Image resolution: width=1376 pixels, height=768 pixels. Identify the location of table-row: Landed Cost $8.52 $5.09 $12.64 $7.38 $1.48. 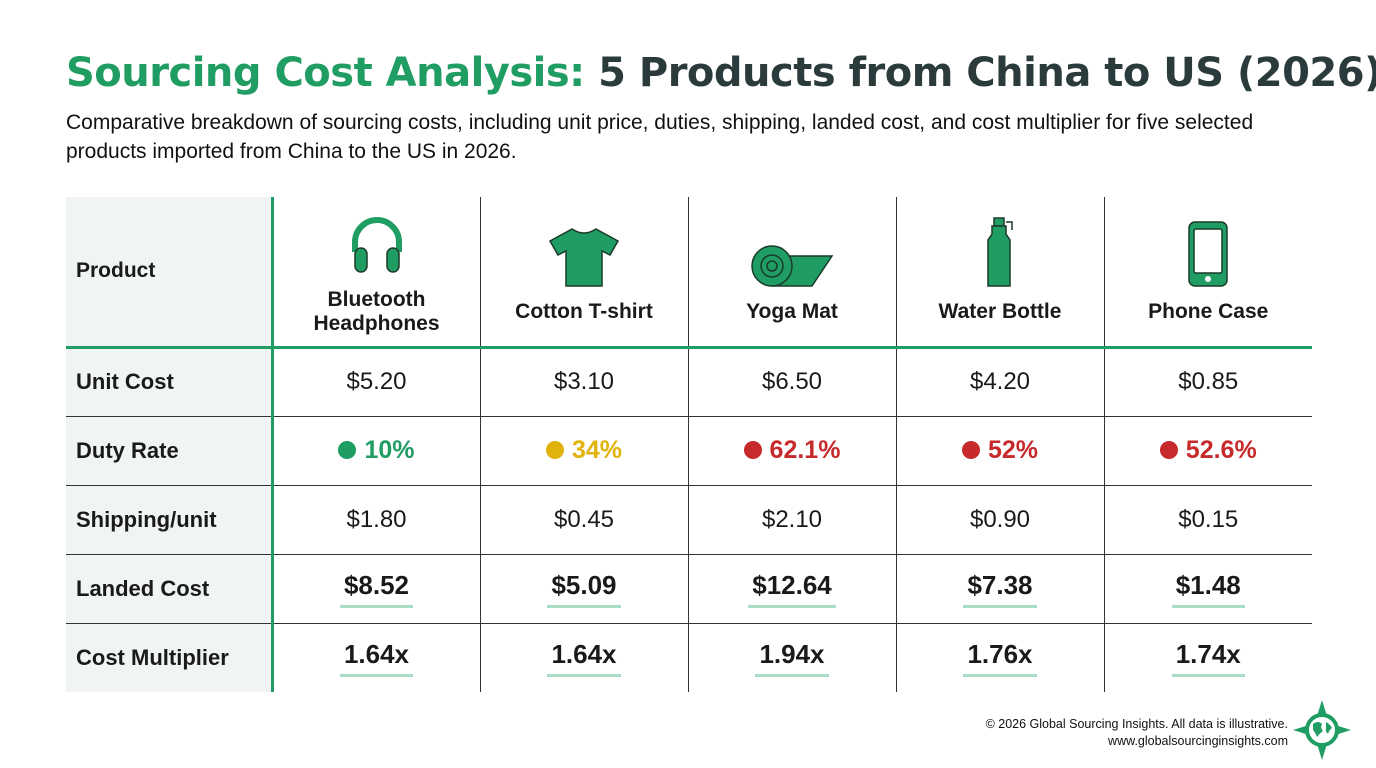
(689, 588).